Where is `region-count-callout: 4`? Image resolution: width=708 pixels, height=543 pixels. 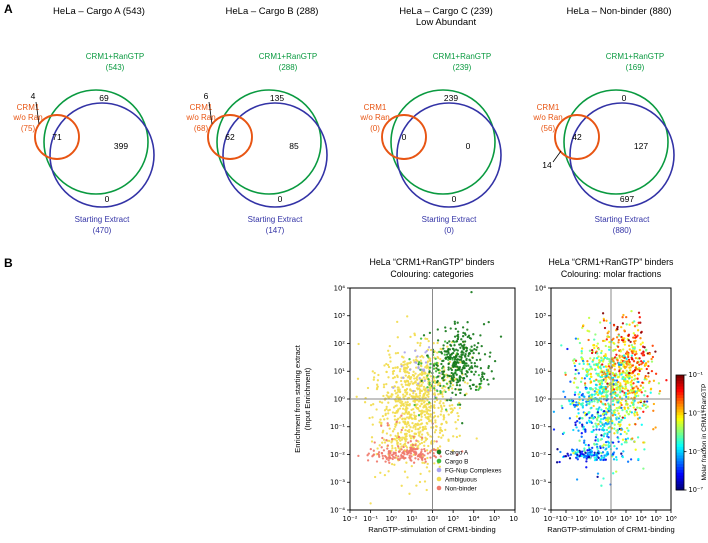
region-count-callout: 4 is located at coordinates (33, 96).